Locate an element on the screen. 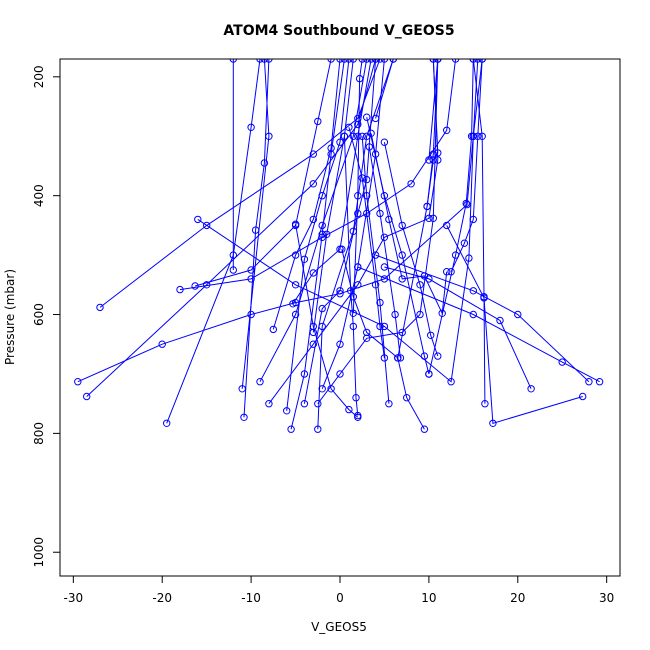 Image resolution: width=650 pixels, height=650 pixels. y-tick-label: 1000 is located at coordinates (39, 552).